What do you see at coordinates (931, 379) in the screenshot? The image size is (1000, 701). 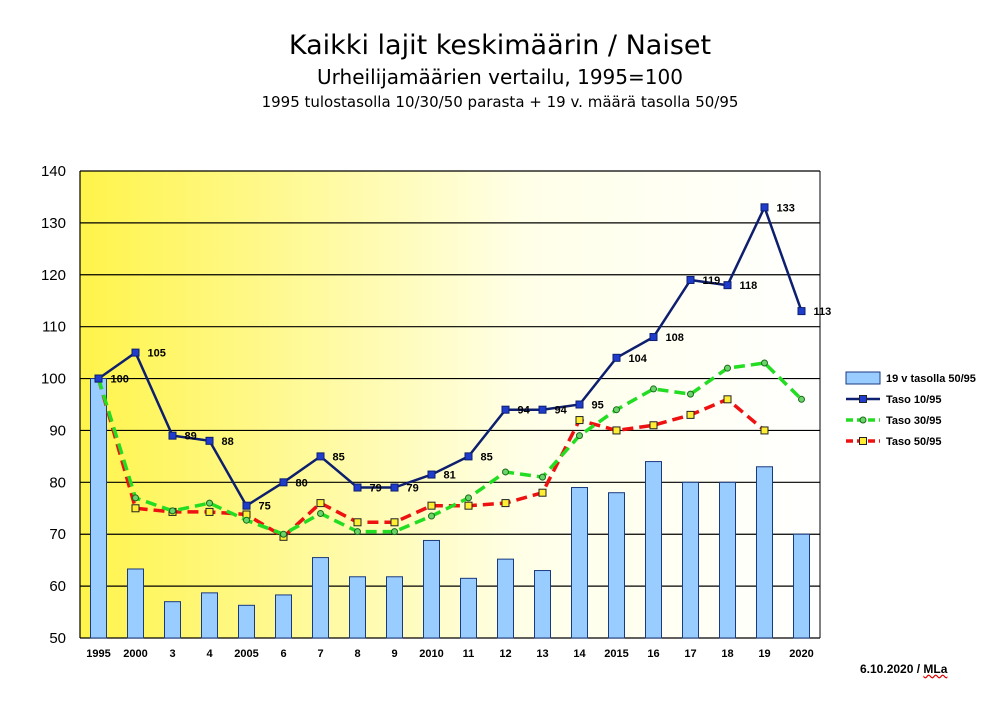 I see `legend-label: 19 v tasolla 50/95` at bounding box center [931, 379].